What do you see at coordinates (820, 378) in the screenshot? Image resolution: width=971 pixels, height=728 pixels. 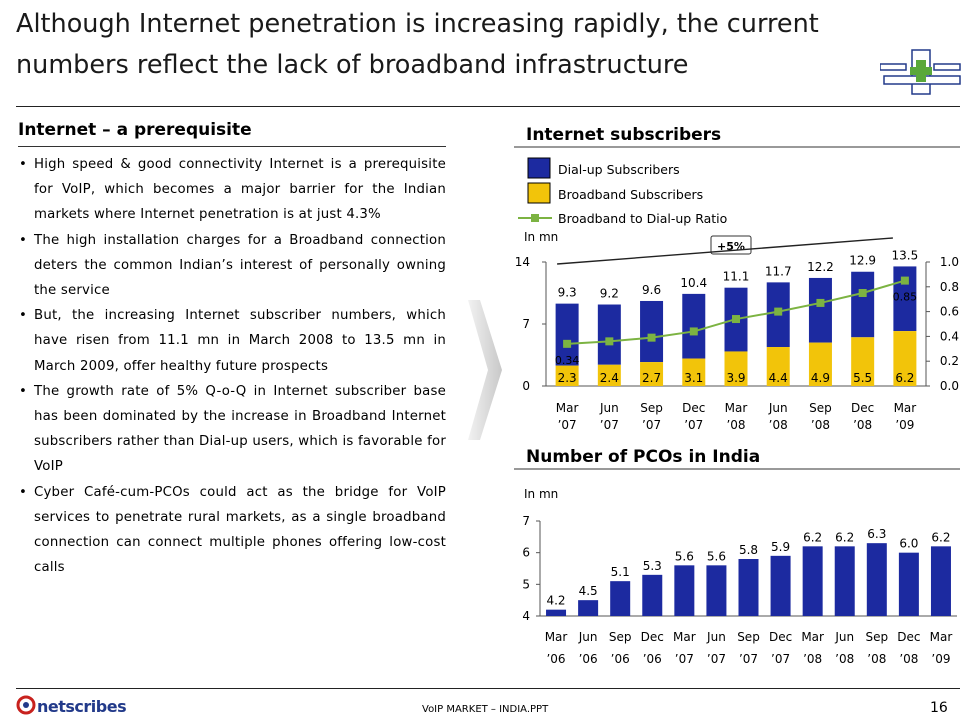 I see `broadband-value-label: 4.9` at bounding box center [820, 378].